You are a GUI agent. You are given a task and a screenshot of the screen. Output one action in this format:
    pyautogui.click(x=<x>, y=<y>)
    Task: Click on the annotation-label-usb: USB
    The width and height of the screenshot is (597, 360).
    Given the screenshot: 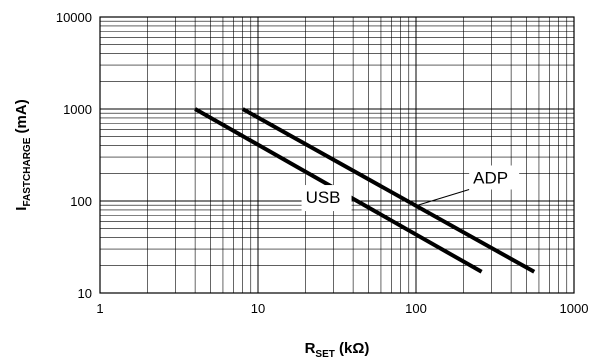 What is the action you would take?
    pyautogui.click(x=323, y=197)
    